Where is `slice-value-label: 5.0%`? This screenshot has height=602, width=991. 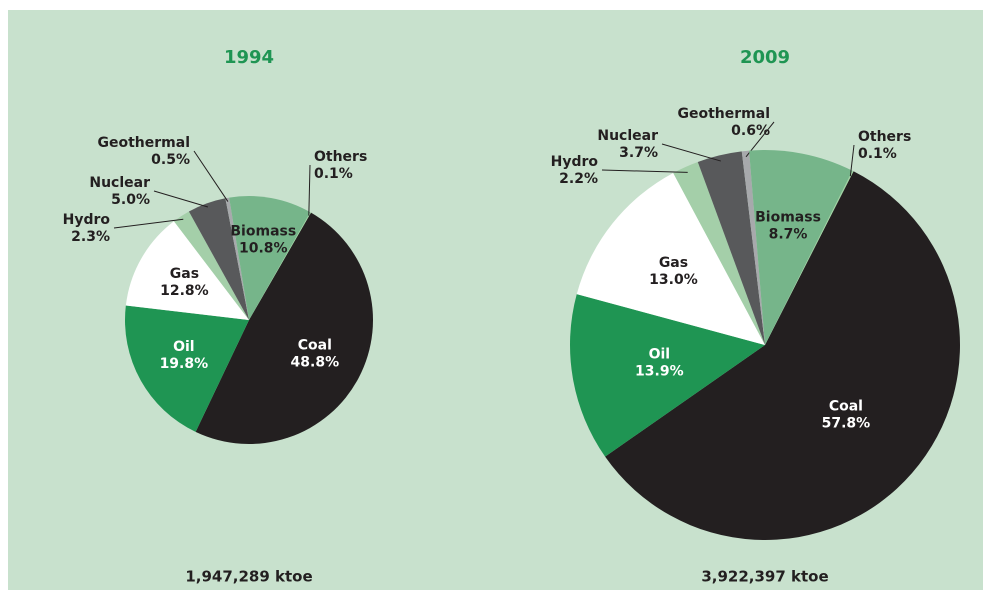
slice-value-label: 5.0% is located at coordinates (130, 200).